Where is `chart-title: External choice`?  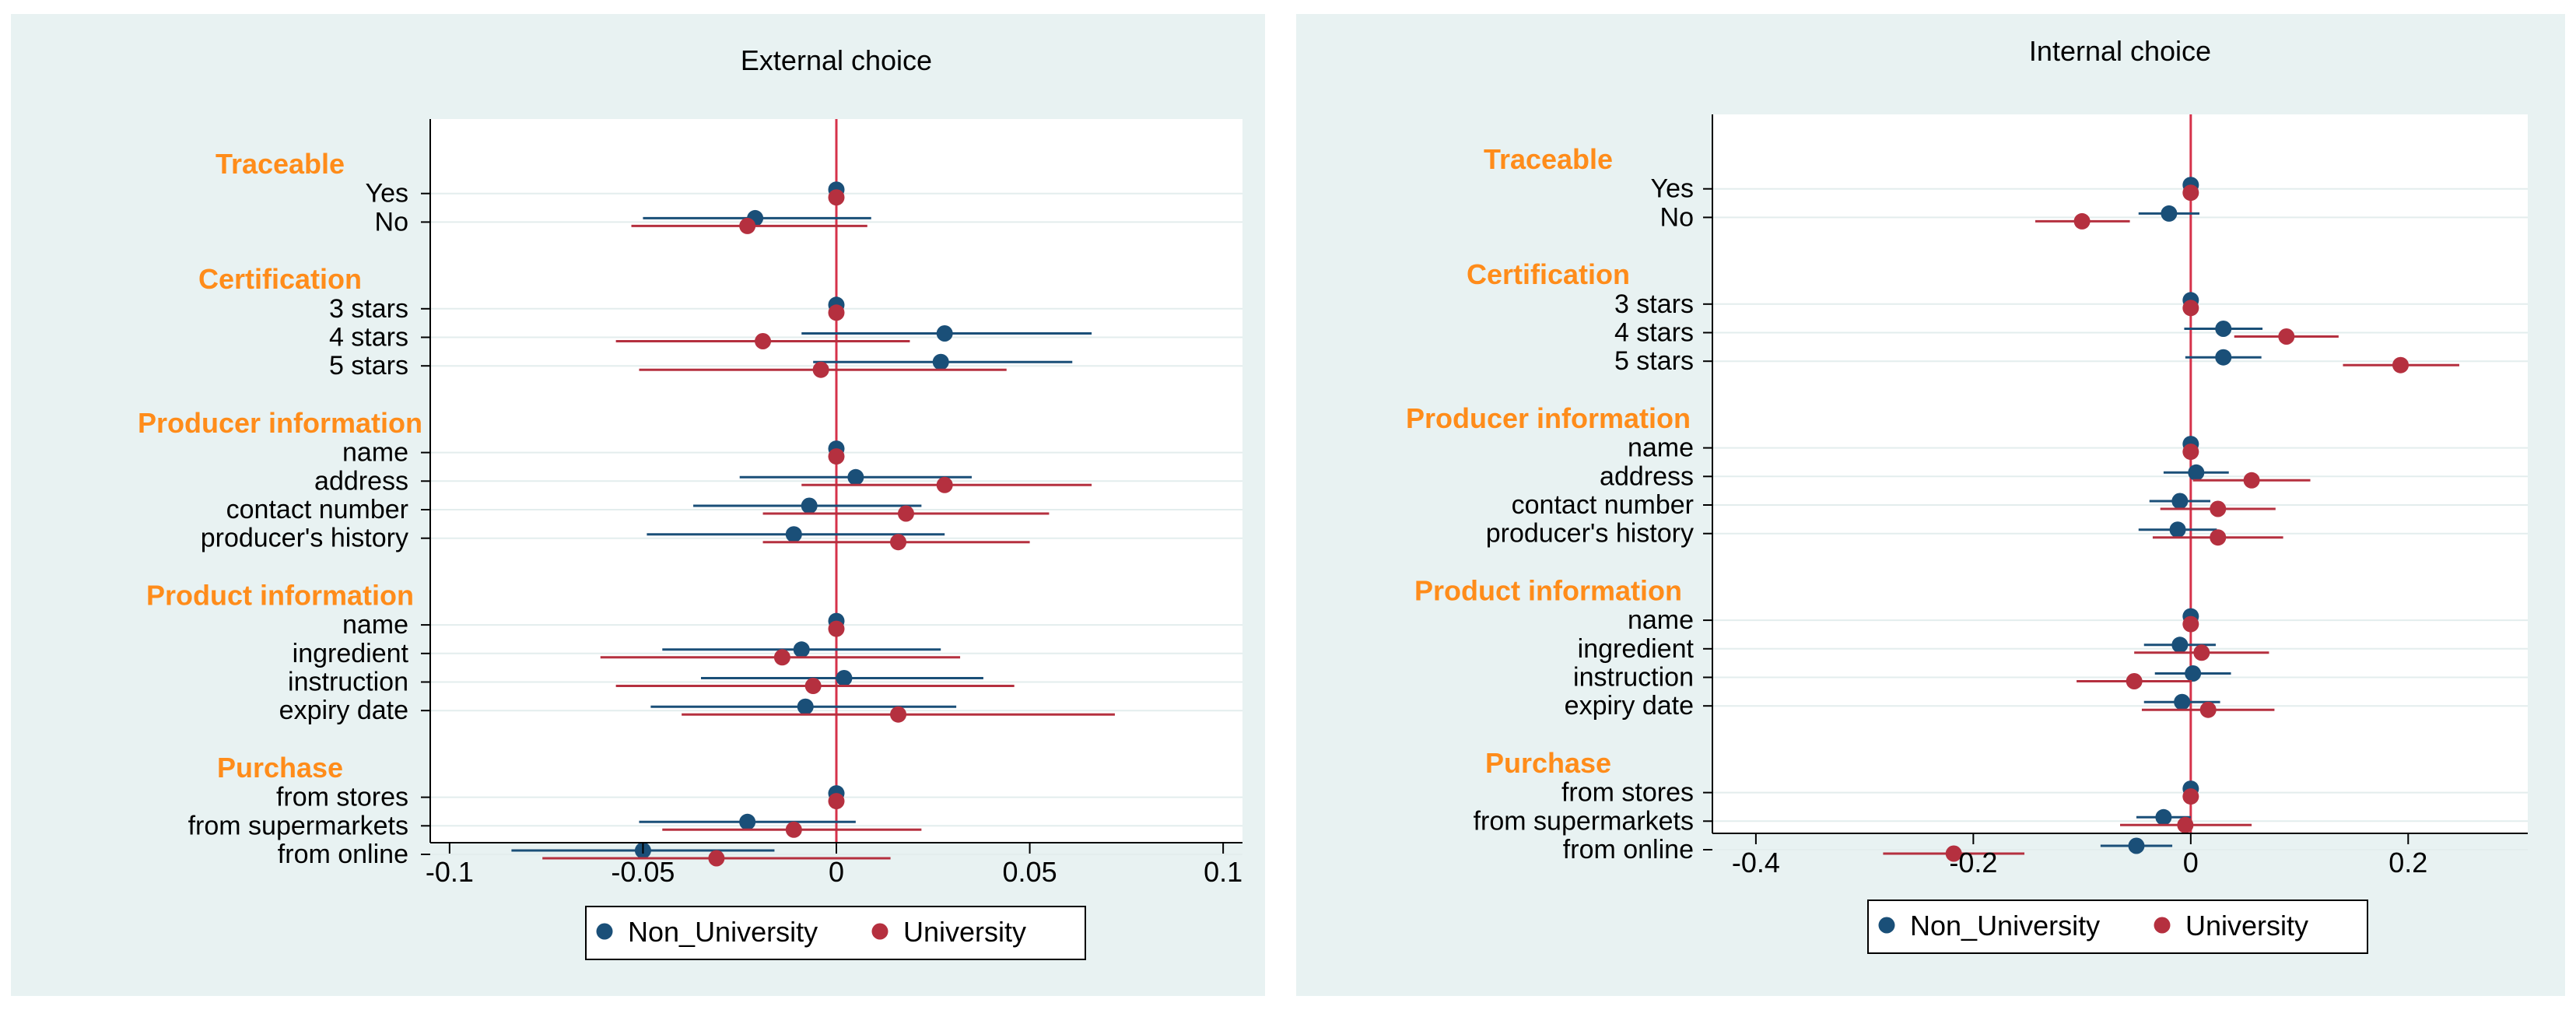 chart-title: External choice is located at coordinates (837, 60).